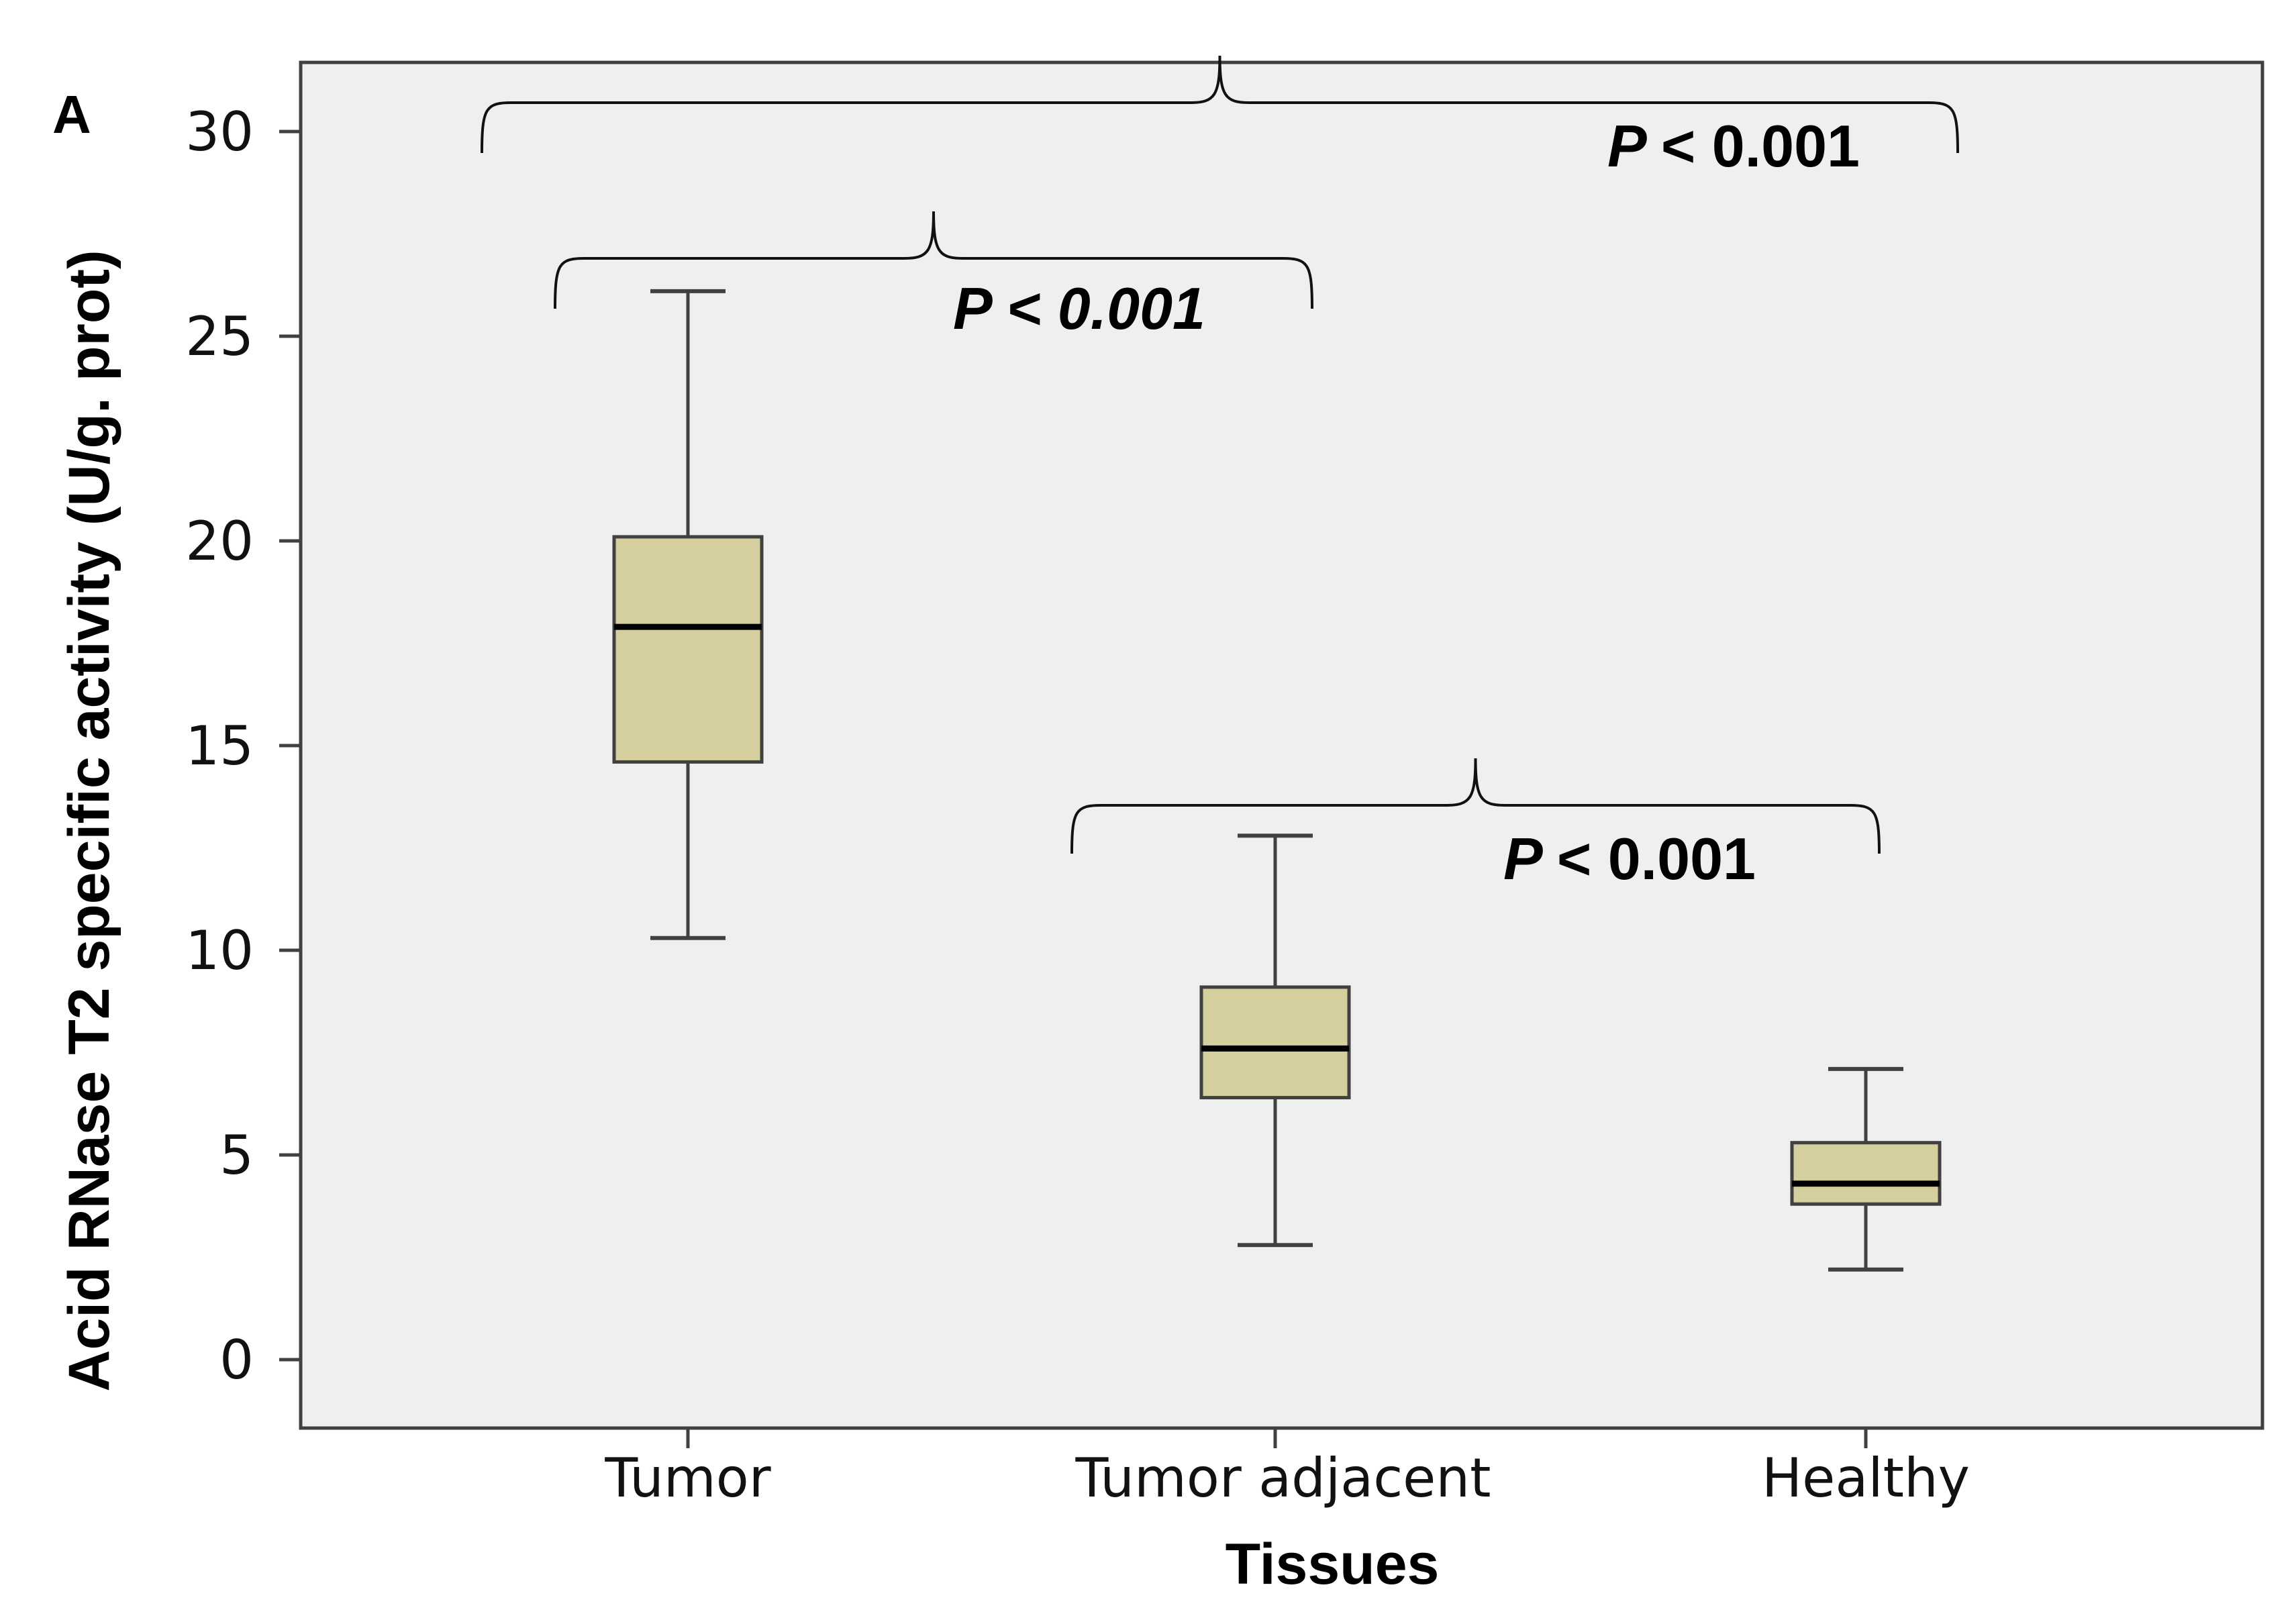 The image size is (2296, 1618). I want to click on x-axis-title: Tissues, so click(1333, 1564).